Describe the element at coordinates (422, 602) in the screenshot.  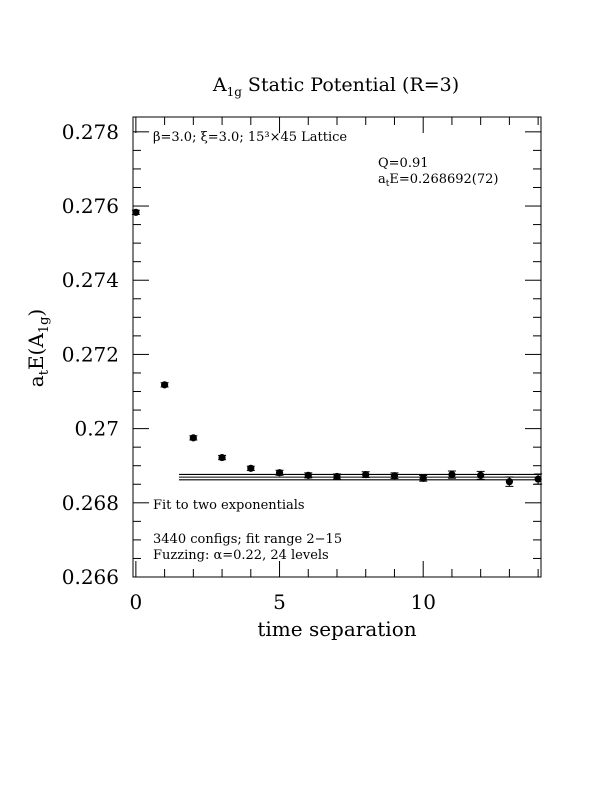
I see `x-tick-label: 10` at that location.